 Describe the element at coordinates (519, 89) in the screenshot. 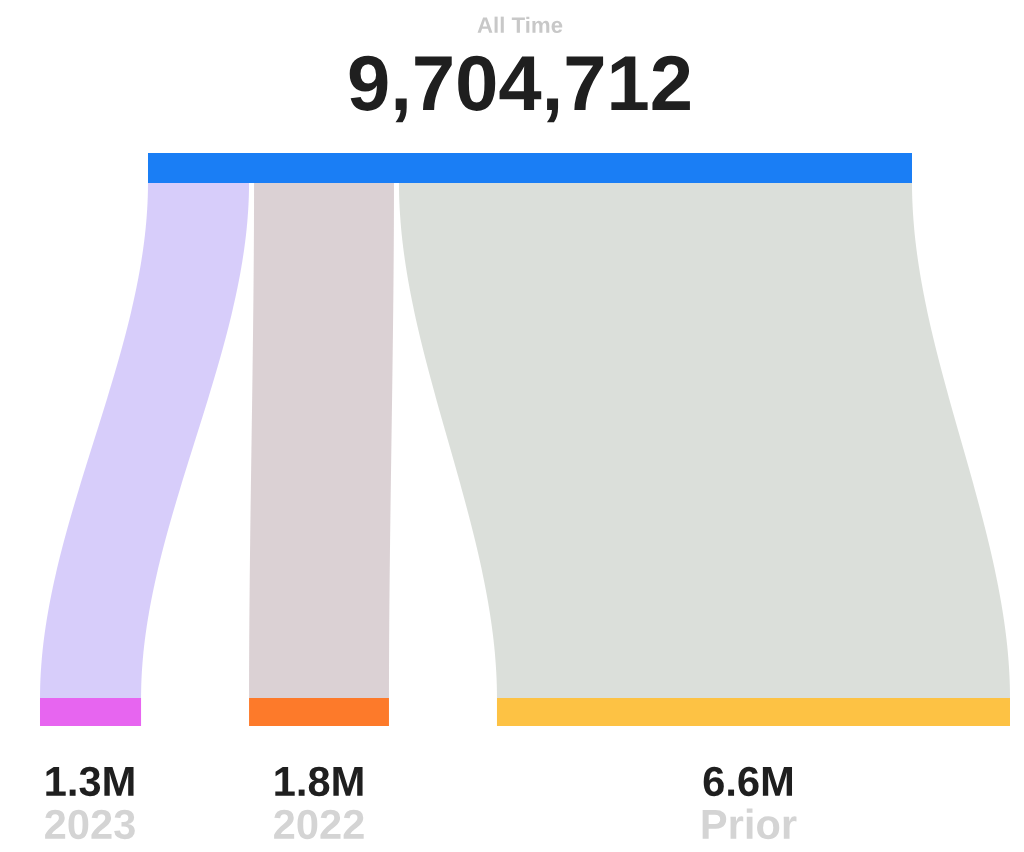

I see `text: 9,704,712` at that location.